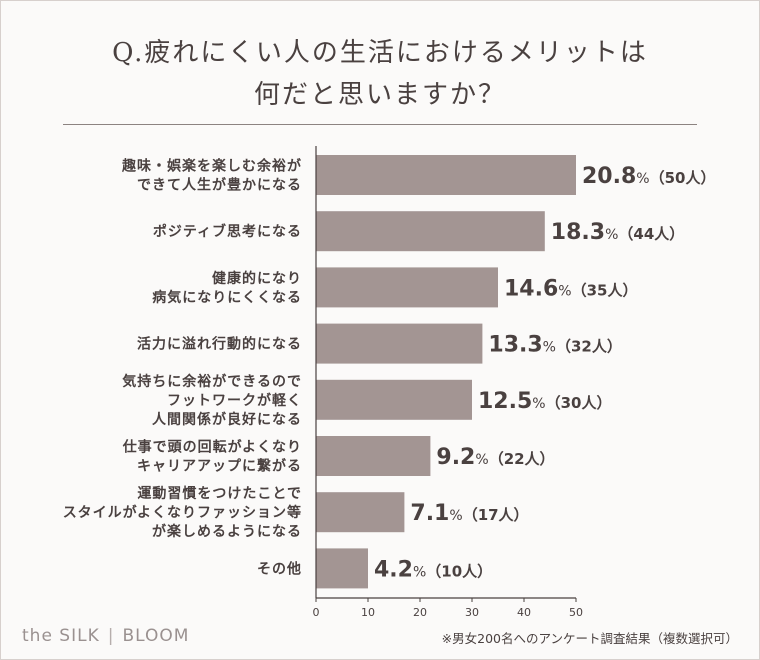 The width and height of the screenshot is (760, 660). What do you see at coordinates (156, 636) in the screenshot?
I see `brand-name-right: BLOOM` at bounding box center [156, 636].